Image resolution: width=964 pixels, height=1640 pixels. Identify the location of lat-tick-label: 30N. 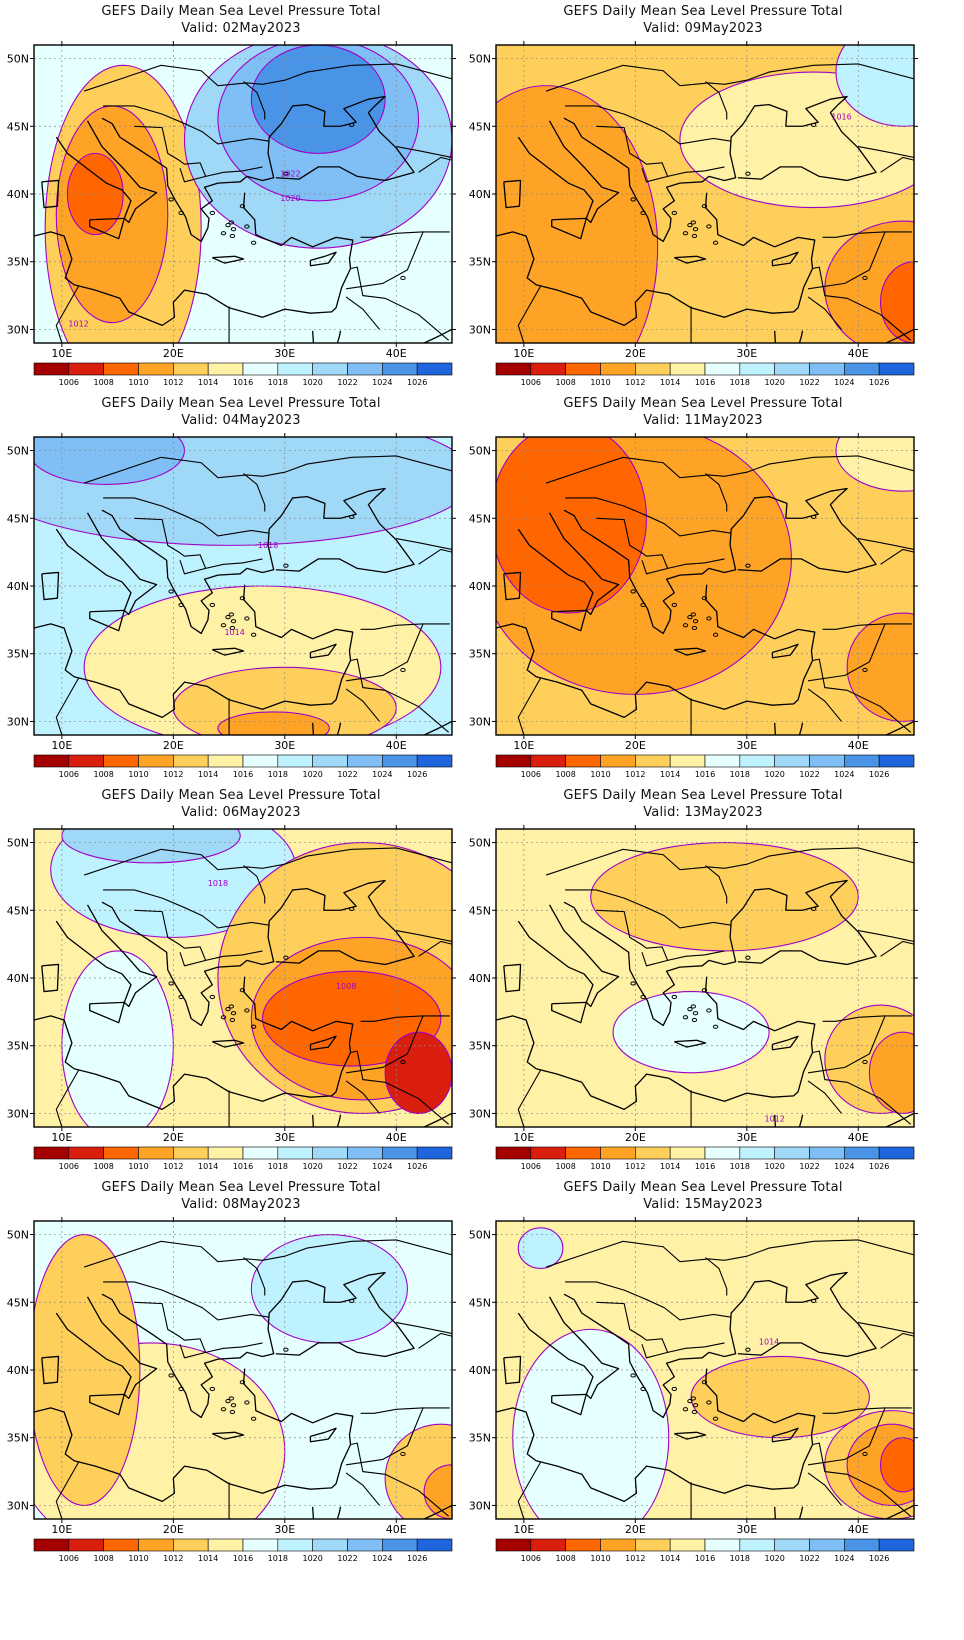
(18, 329).